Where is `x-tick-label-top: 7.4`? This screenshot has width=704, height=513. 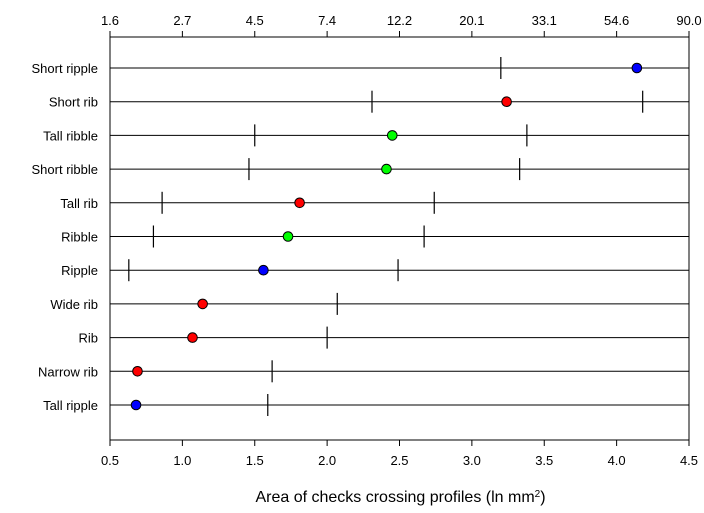
x-tick-label-top: 7.4 is located at coordinates (327, 20).